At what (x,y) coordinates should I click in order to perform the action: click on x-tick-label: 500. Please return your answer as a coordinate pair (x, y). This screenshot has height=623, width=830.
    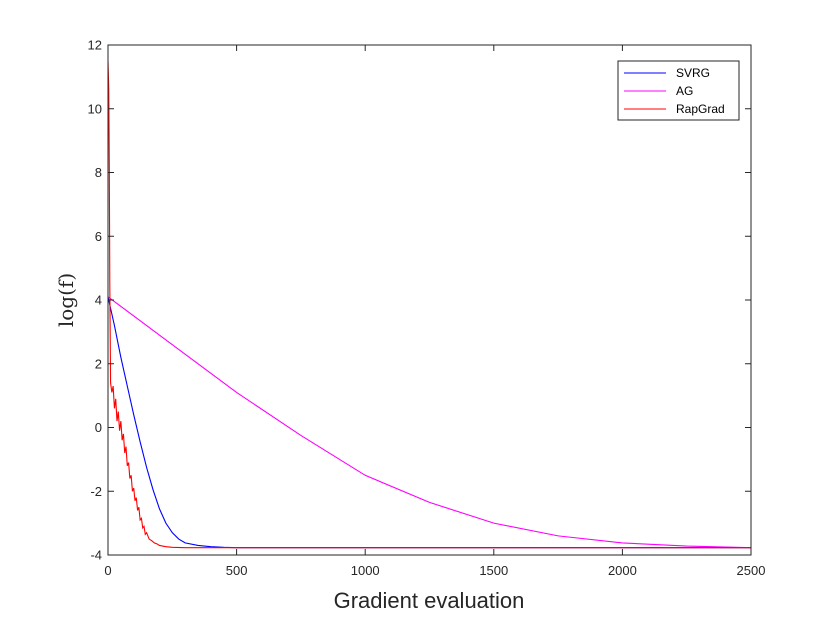
    Looking at the image, I should click on (237, 570).